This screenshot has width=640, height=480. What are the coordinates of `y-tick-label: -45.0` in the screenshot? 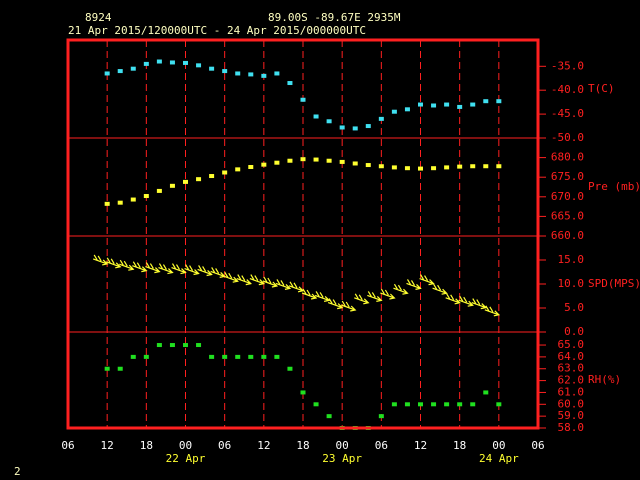 It's located at (567, 113).